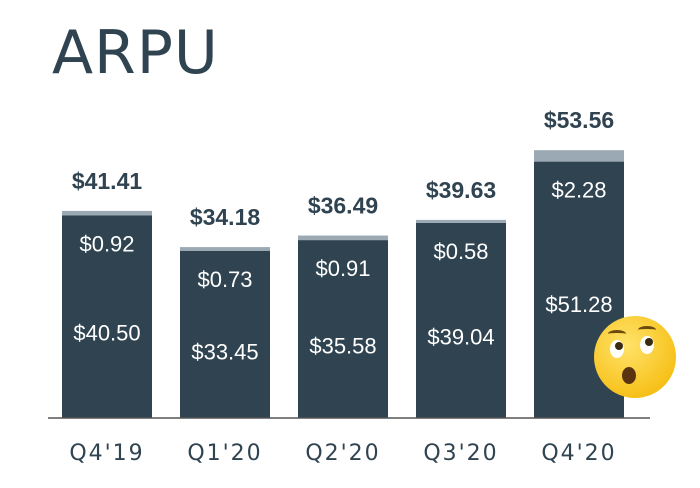  What do you see at coordinates (106, 333) in the screenshot?
I see `data-label-base-segment: $40.50` at bounding box center [106, 333].